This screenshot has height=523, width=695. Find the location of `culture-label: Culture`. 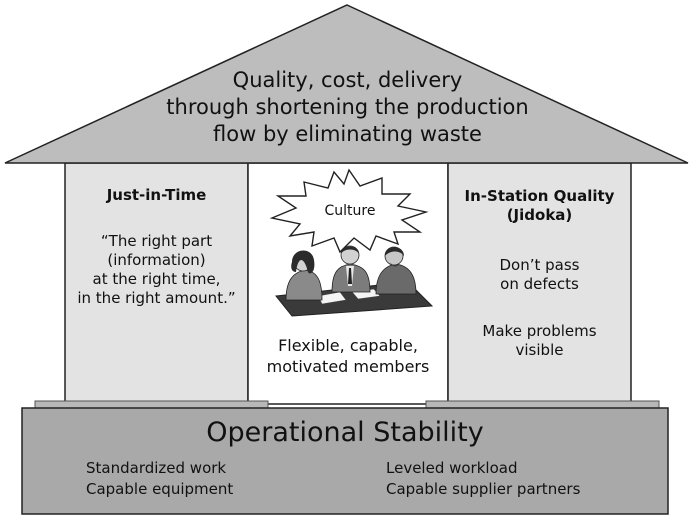

culture-label: Culture is located at coordinates (350, 211).